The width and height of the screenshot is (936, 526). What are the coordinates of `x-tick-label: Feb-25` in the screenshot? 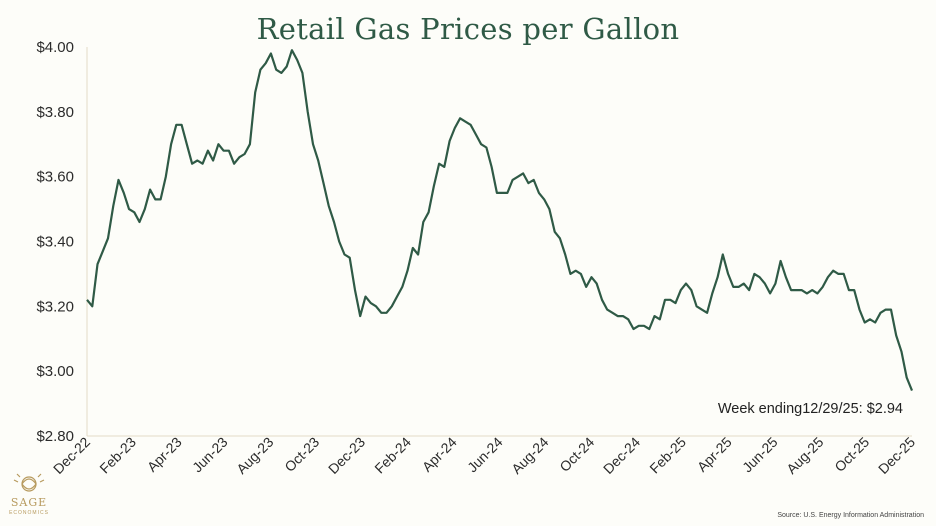 It's located at (667, 455).